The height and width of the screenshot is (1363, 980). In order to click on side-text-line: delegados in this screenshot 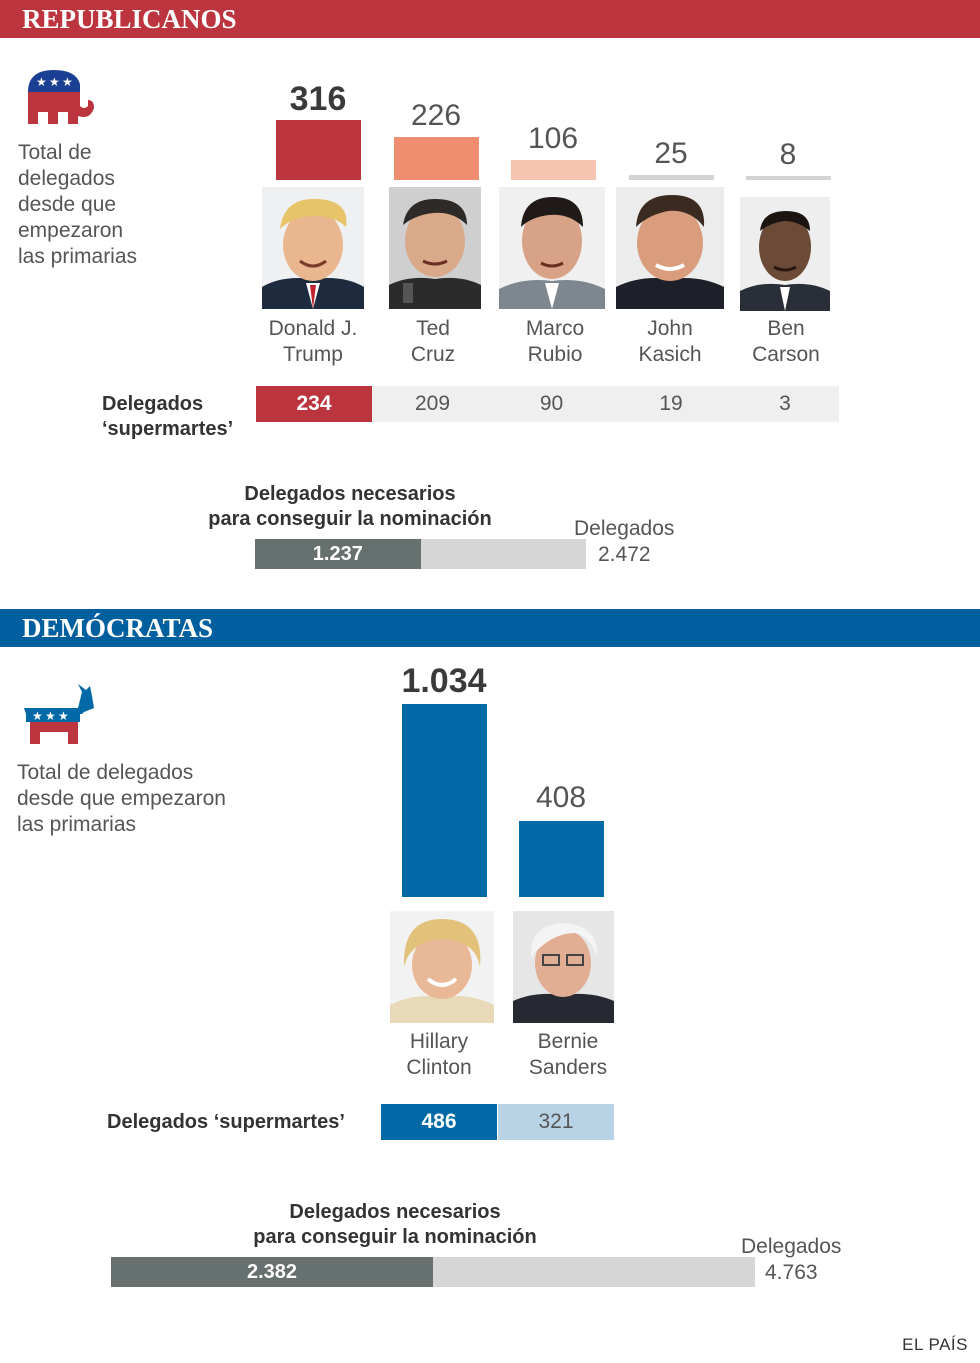, I will do `click(66, 178)`.